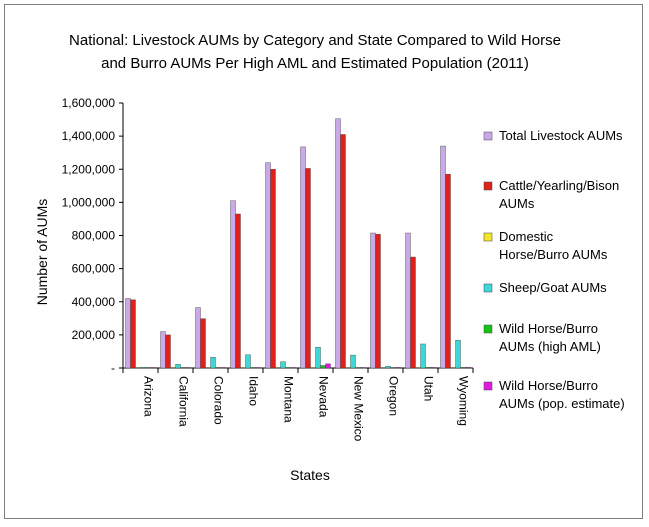  What do you see at coordinates (219, 400) in the screenshot?
I see `x-category-label: Colorado` at bounding box center [219, 400].